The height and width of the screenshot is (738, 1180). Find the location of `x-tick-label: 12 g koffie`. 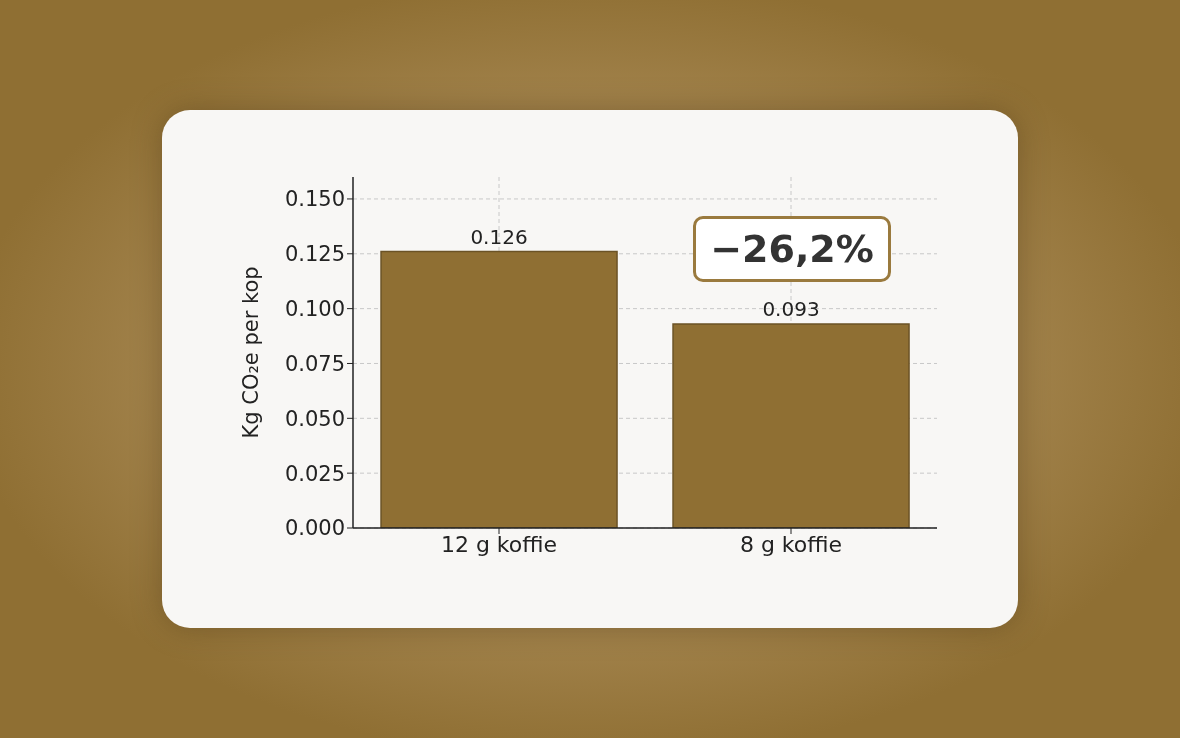

x-tick-label: 12 g koffie is located at coordinates (499, 544).